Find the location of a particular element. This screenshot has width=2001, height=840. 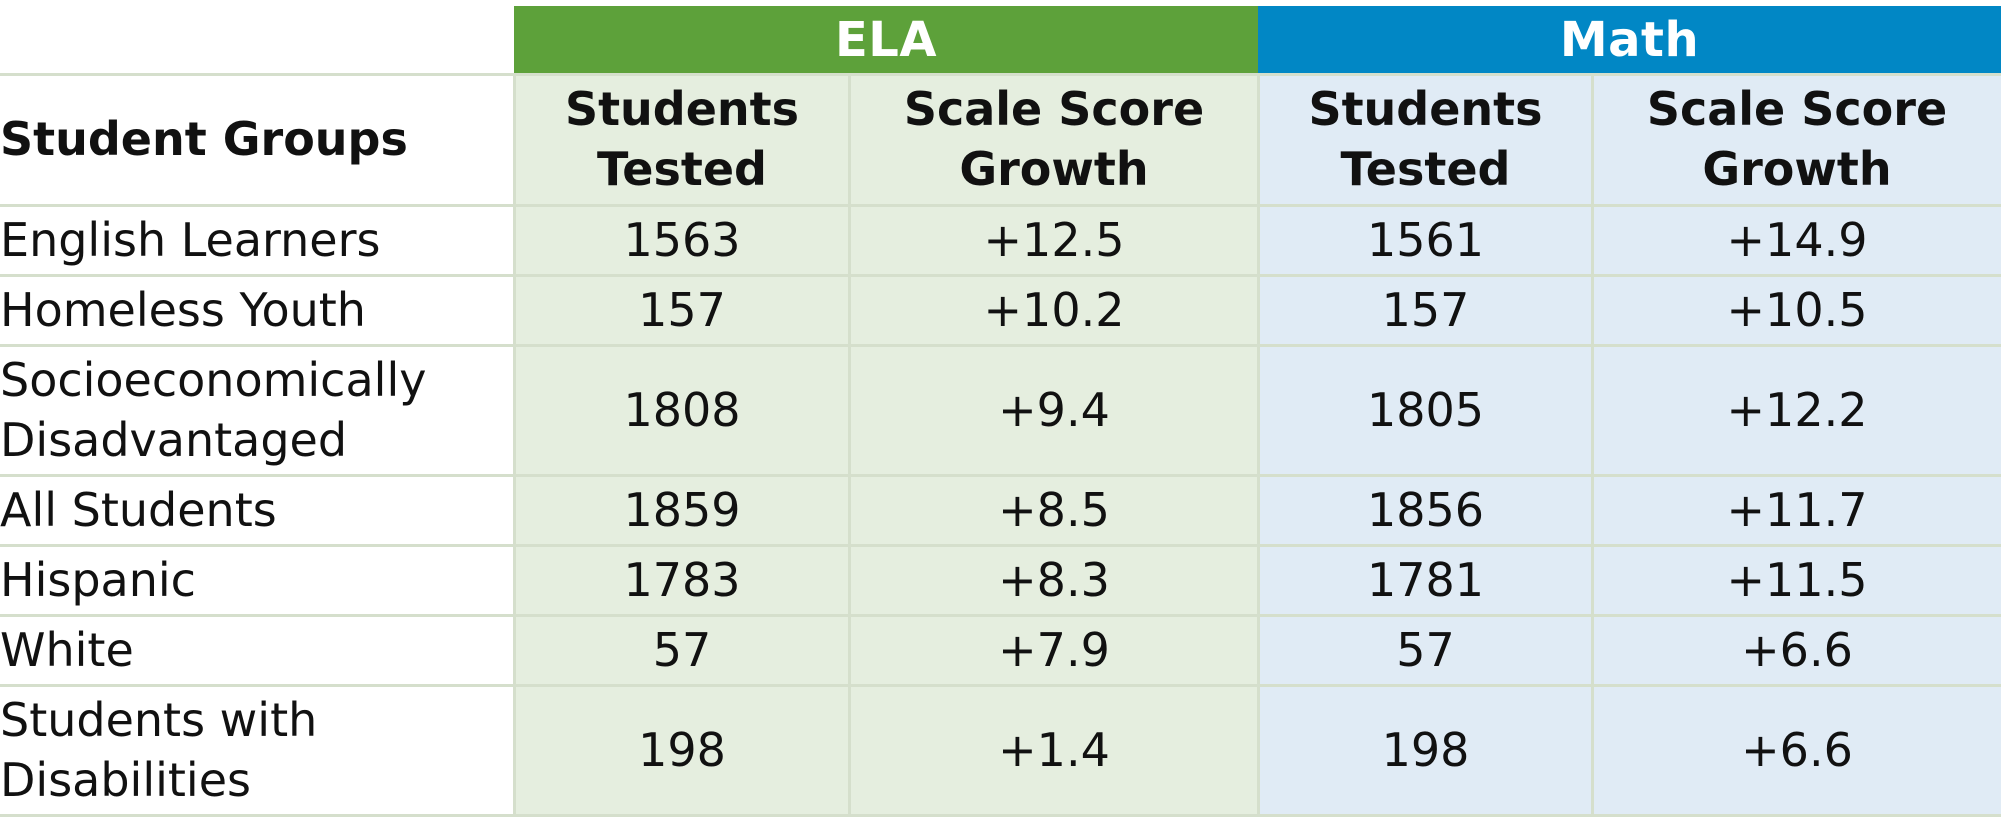

ela-students-tested-cell: 1859 is located at coordinates (682, 510).